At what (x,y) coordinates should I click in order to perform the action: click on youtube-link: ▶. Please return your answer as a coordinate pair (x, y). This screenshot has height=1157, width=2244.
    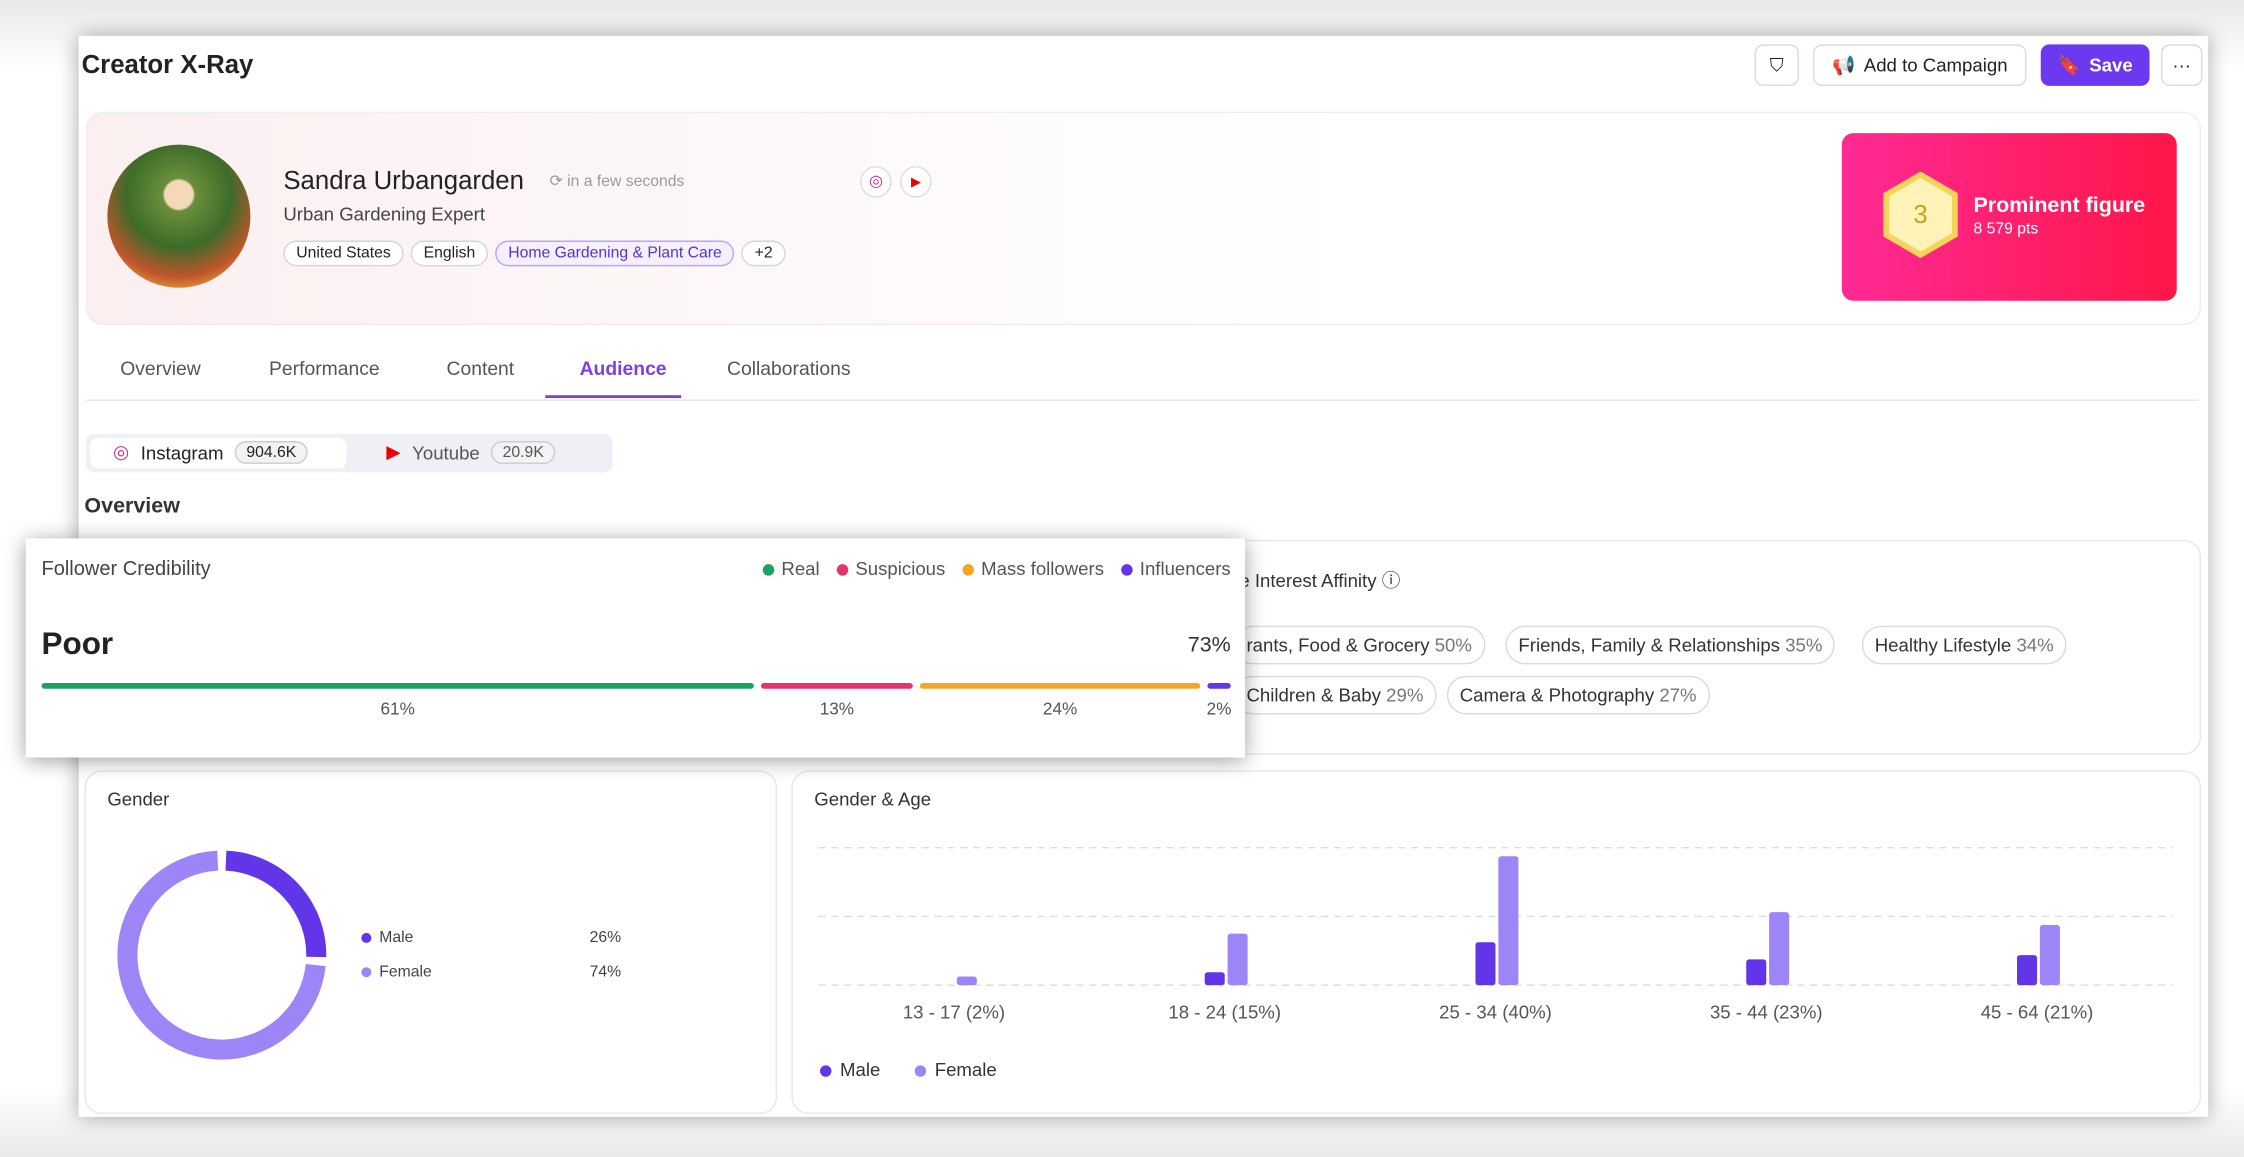
    Looking at the image, I should click on (916, 182).